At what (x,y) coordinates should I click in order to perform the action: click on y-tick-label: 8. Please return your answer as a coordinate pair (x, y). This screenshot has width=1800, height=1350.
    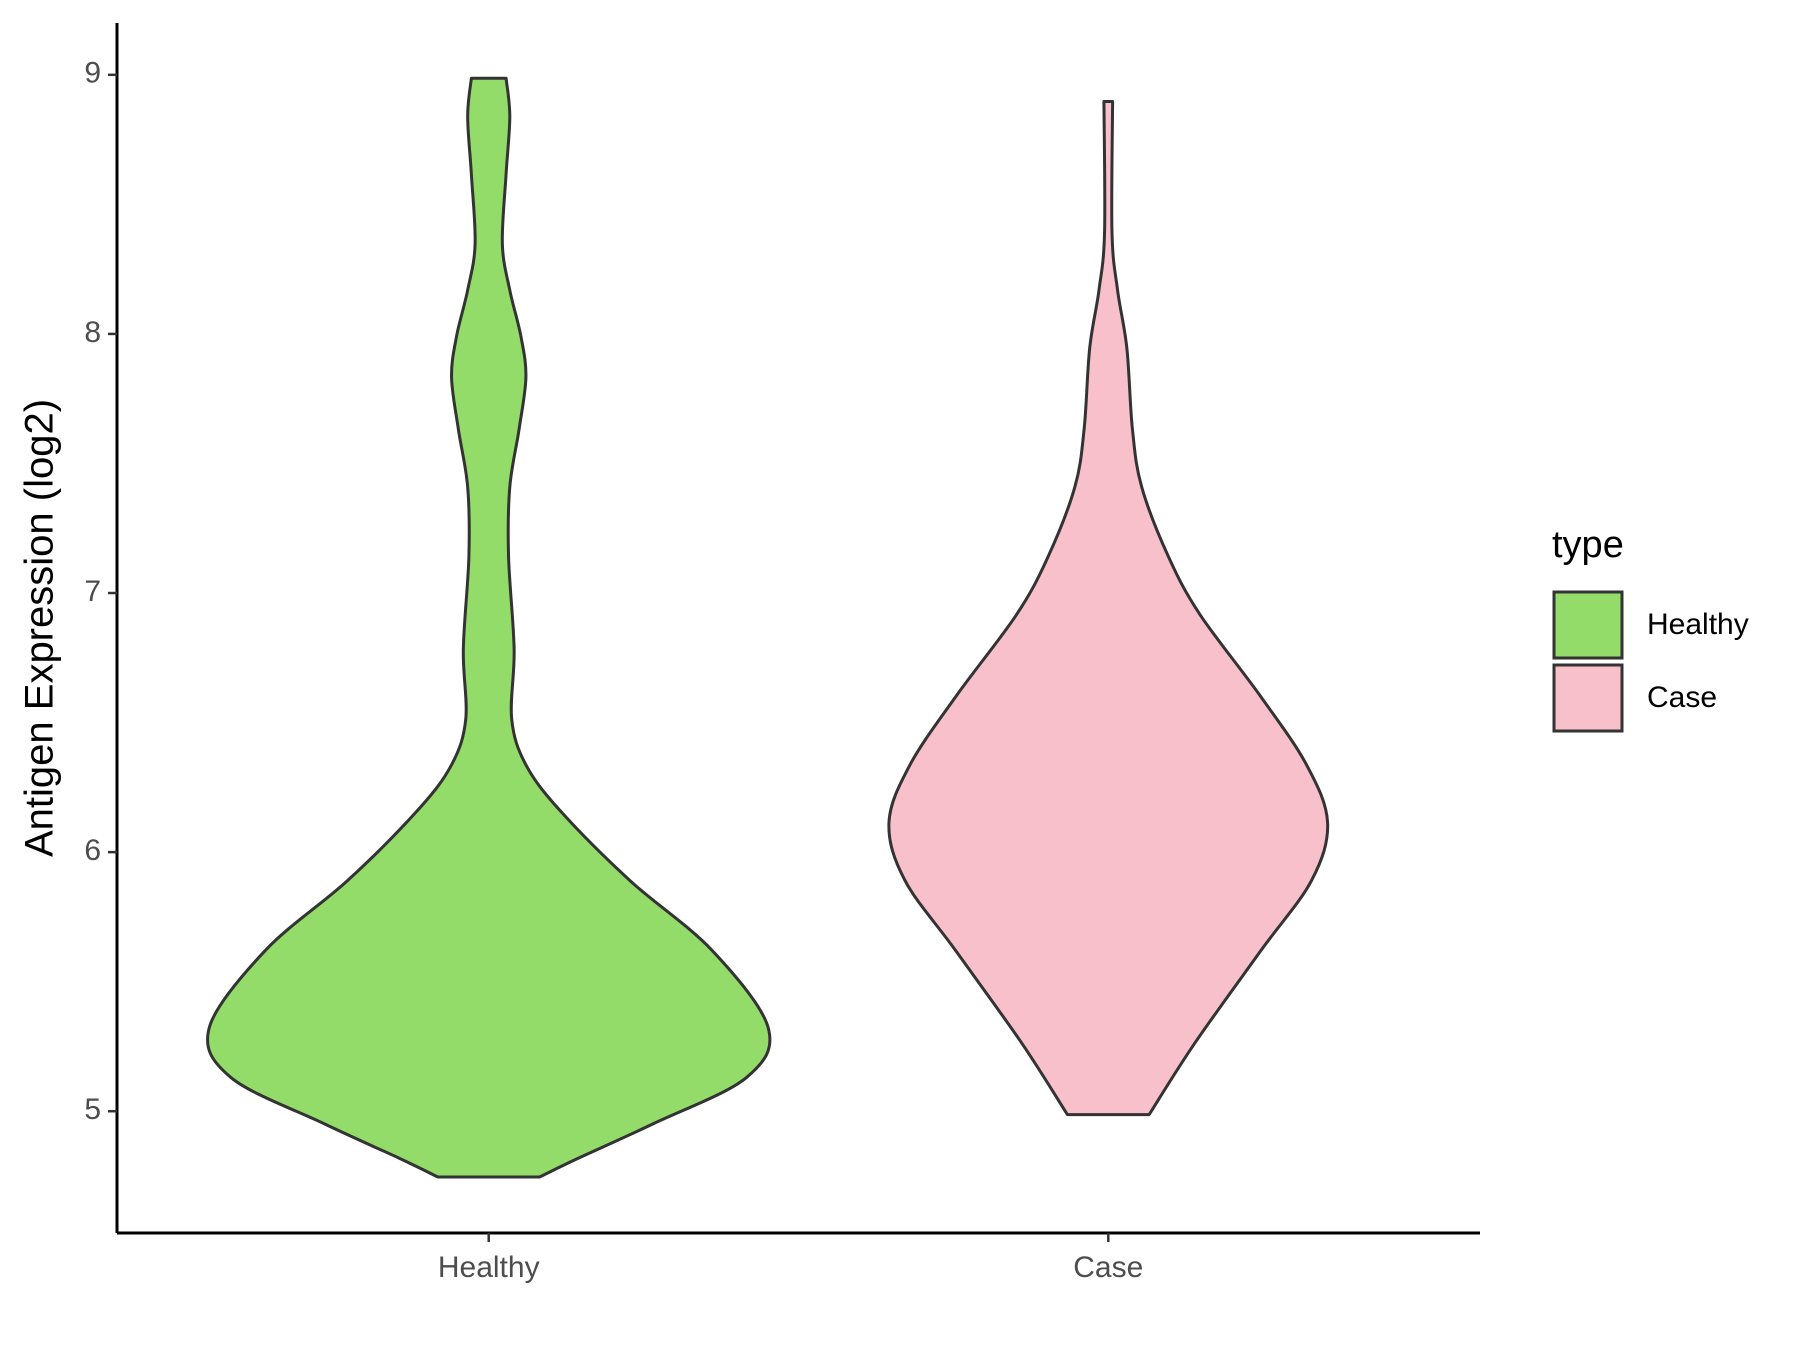
    Looking at the image, I should click on (92, 332).